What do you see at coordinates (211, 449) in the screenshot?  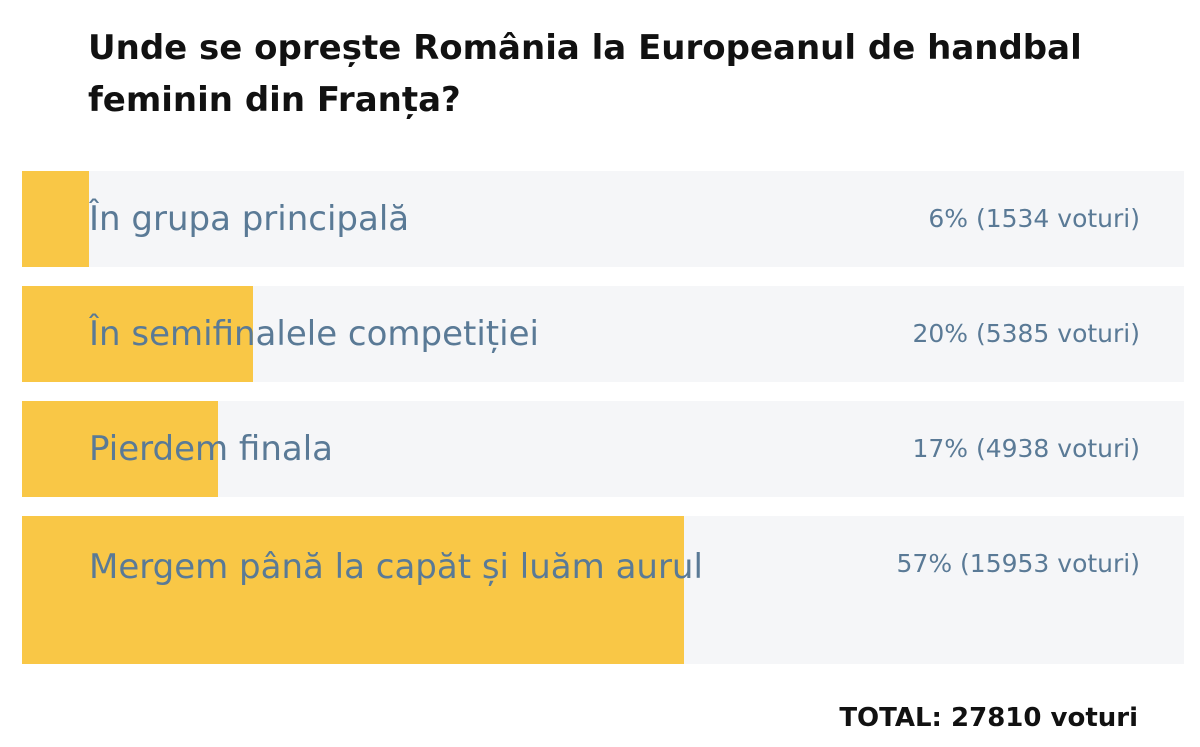 I see `option-label: Pierdem finala` at bounding box center [211, 449].